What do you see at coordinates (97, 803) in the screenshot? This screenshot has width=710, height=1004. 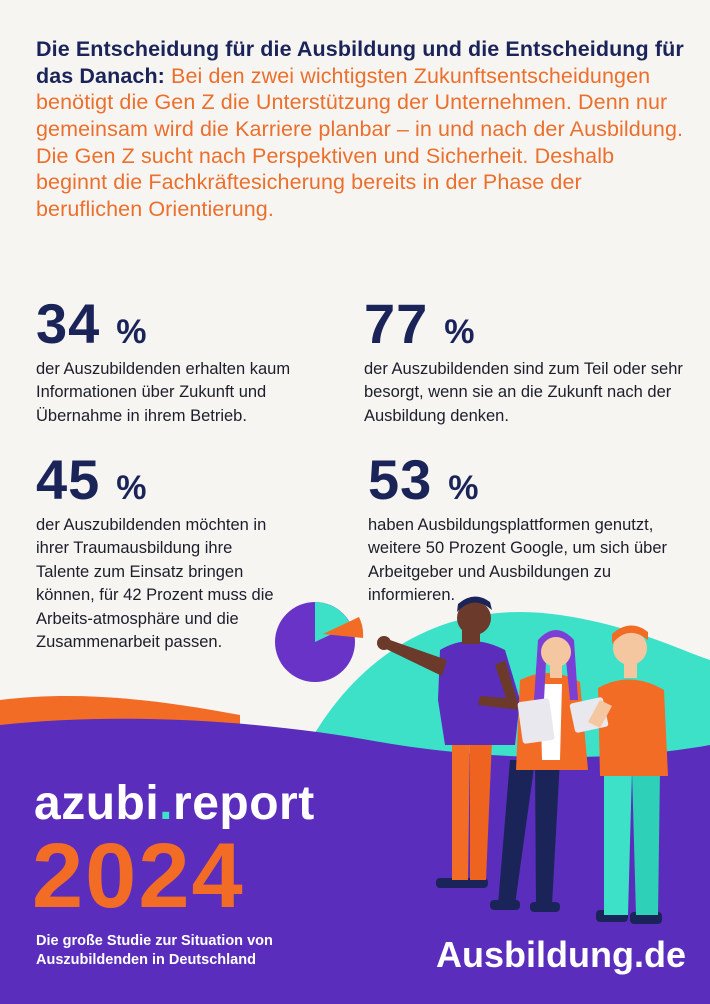 I see `brand-name-part: azubi` at bounding box center [97, 803].